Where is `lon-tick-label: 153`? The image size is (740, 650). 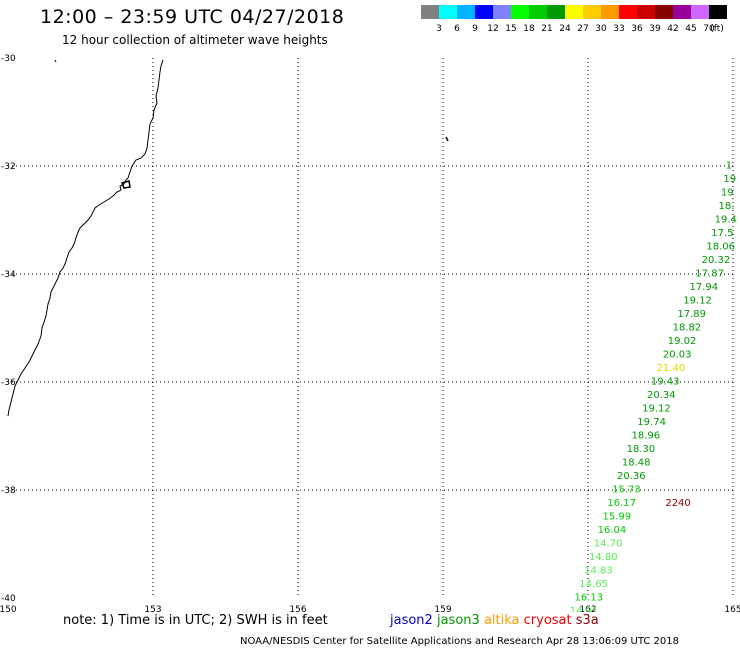 lon-tick-label: 153 is located at coordinates (152, 608).